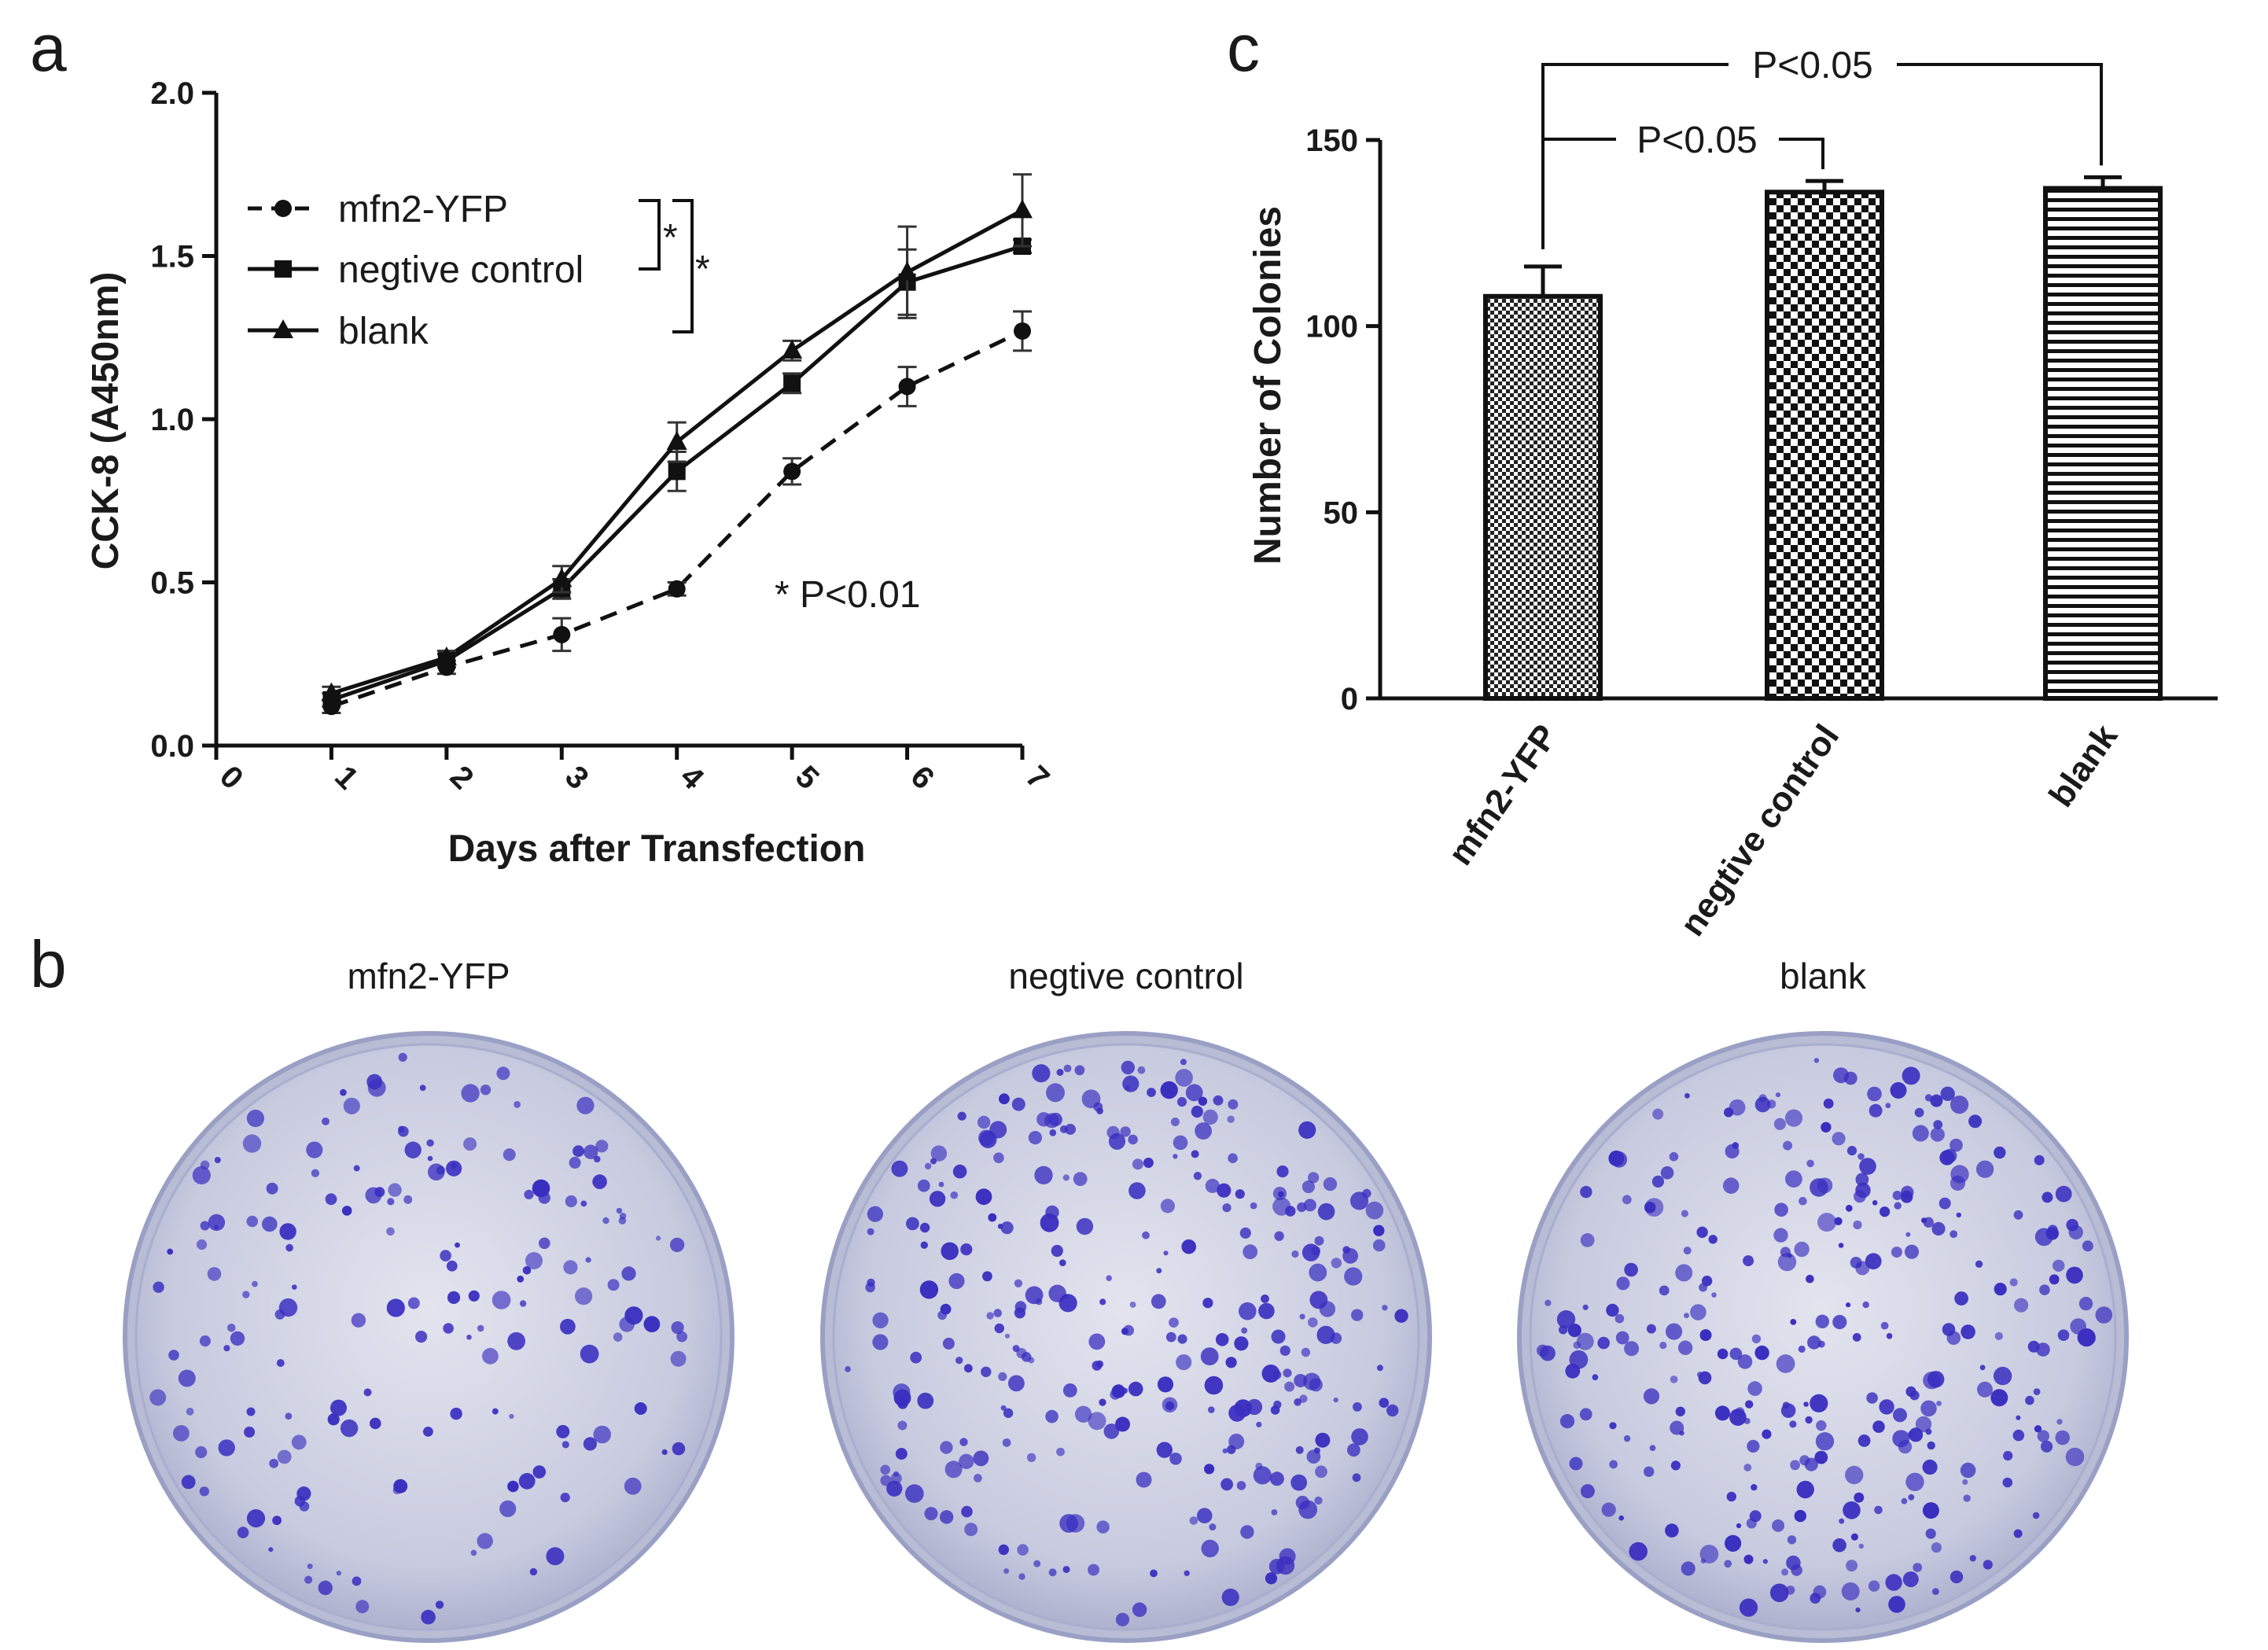  Describe the element at coordinates (48, 48) in the screenshot. I see `panel-letter-a: a` at that location.